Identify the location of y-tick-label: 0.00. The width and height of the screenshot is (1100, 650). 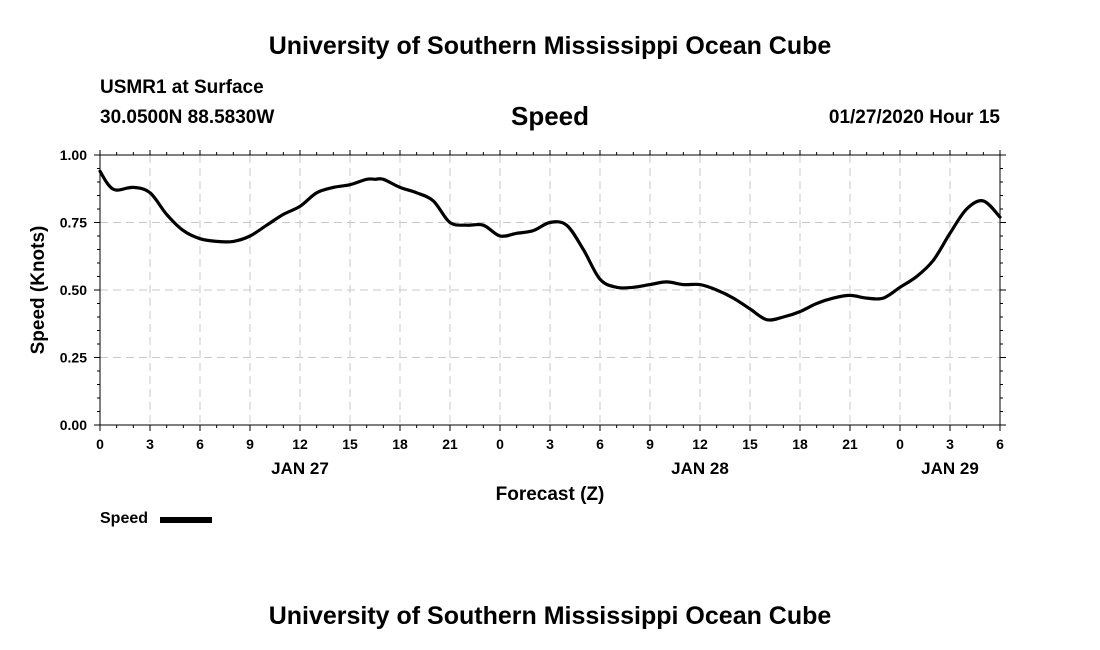
(73, 425).